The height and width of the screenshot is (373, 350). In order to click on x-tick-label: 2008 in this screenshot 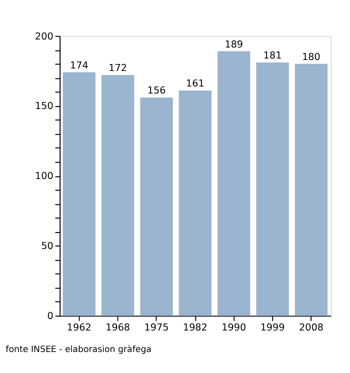, I will do `click(311, 328)`.